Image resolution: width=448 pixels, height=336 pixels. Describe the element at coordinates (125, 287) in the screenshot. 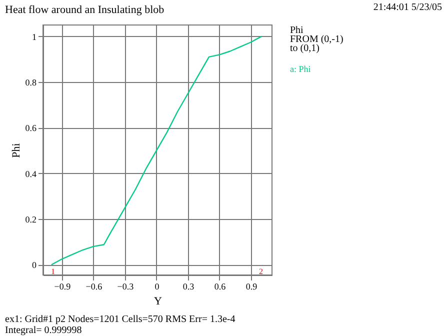

I see `x-tick-label: −0.3` at that location.